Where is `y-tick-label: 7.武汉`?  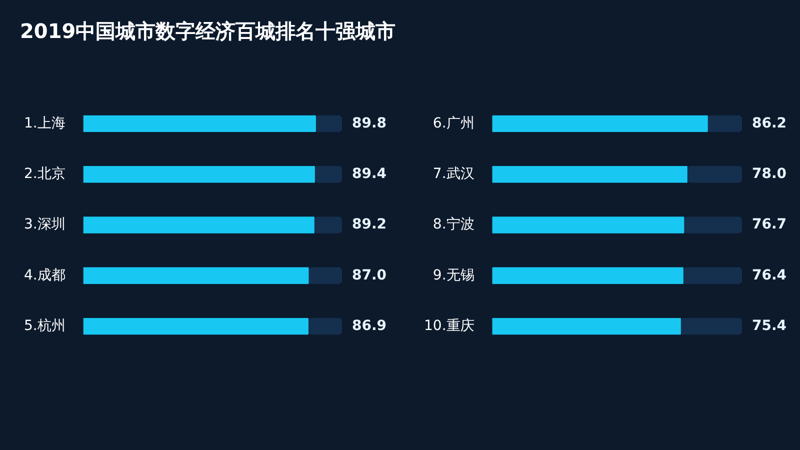 y-tick-label: 7.武汉 is located at coordinates (453, 174).